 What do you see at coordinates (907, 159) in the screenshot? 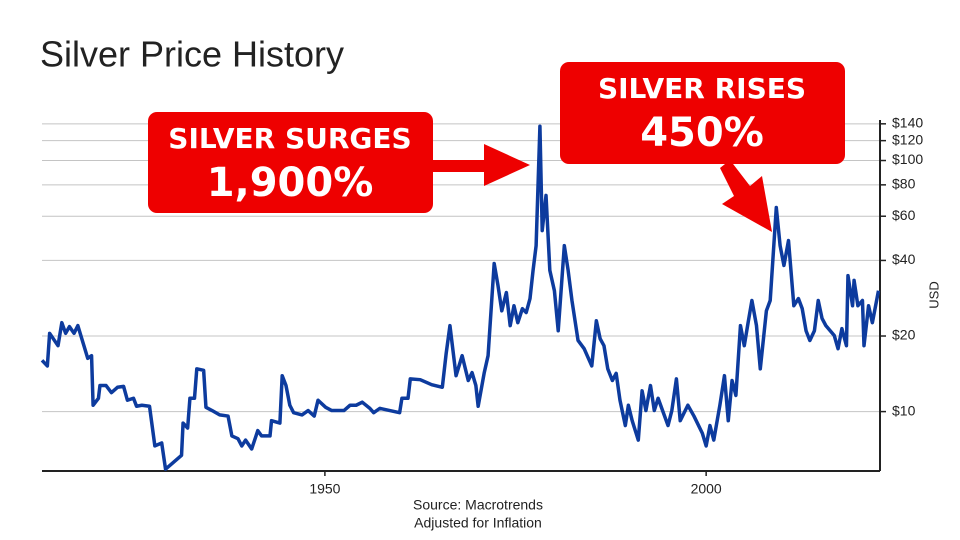
I see `y-tick-label: $100` at bounding box center [907, 159].